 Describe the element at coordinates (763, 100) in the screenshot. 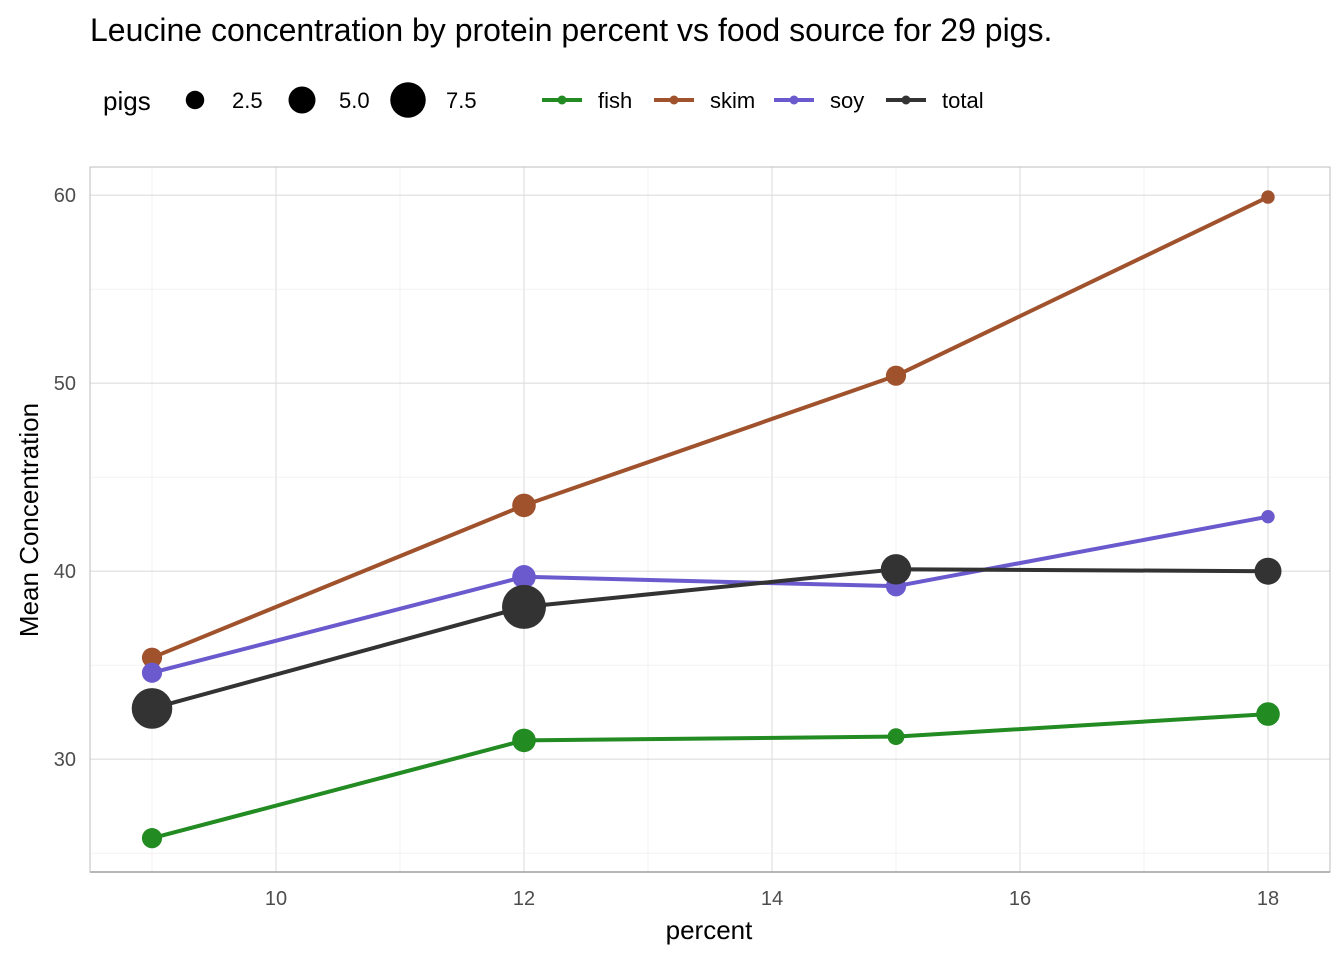

I see `color-legend: fish skim soy total` at that location.